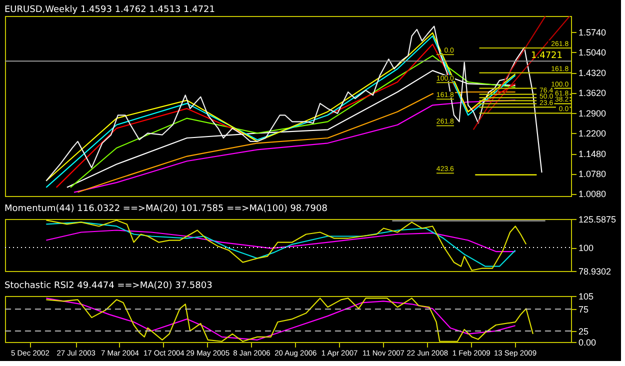 Image resolution: width=625 pixels, height=366 pixels. I want to click on y-tick-label: 75, so click(583, 309).